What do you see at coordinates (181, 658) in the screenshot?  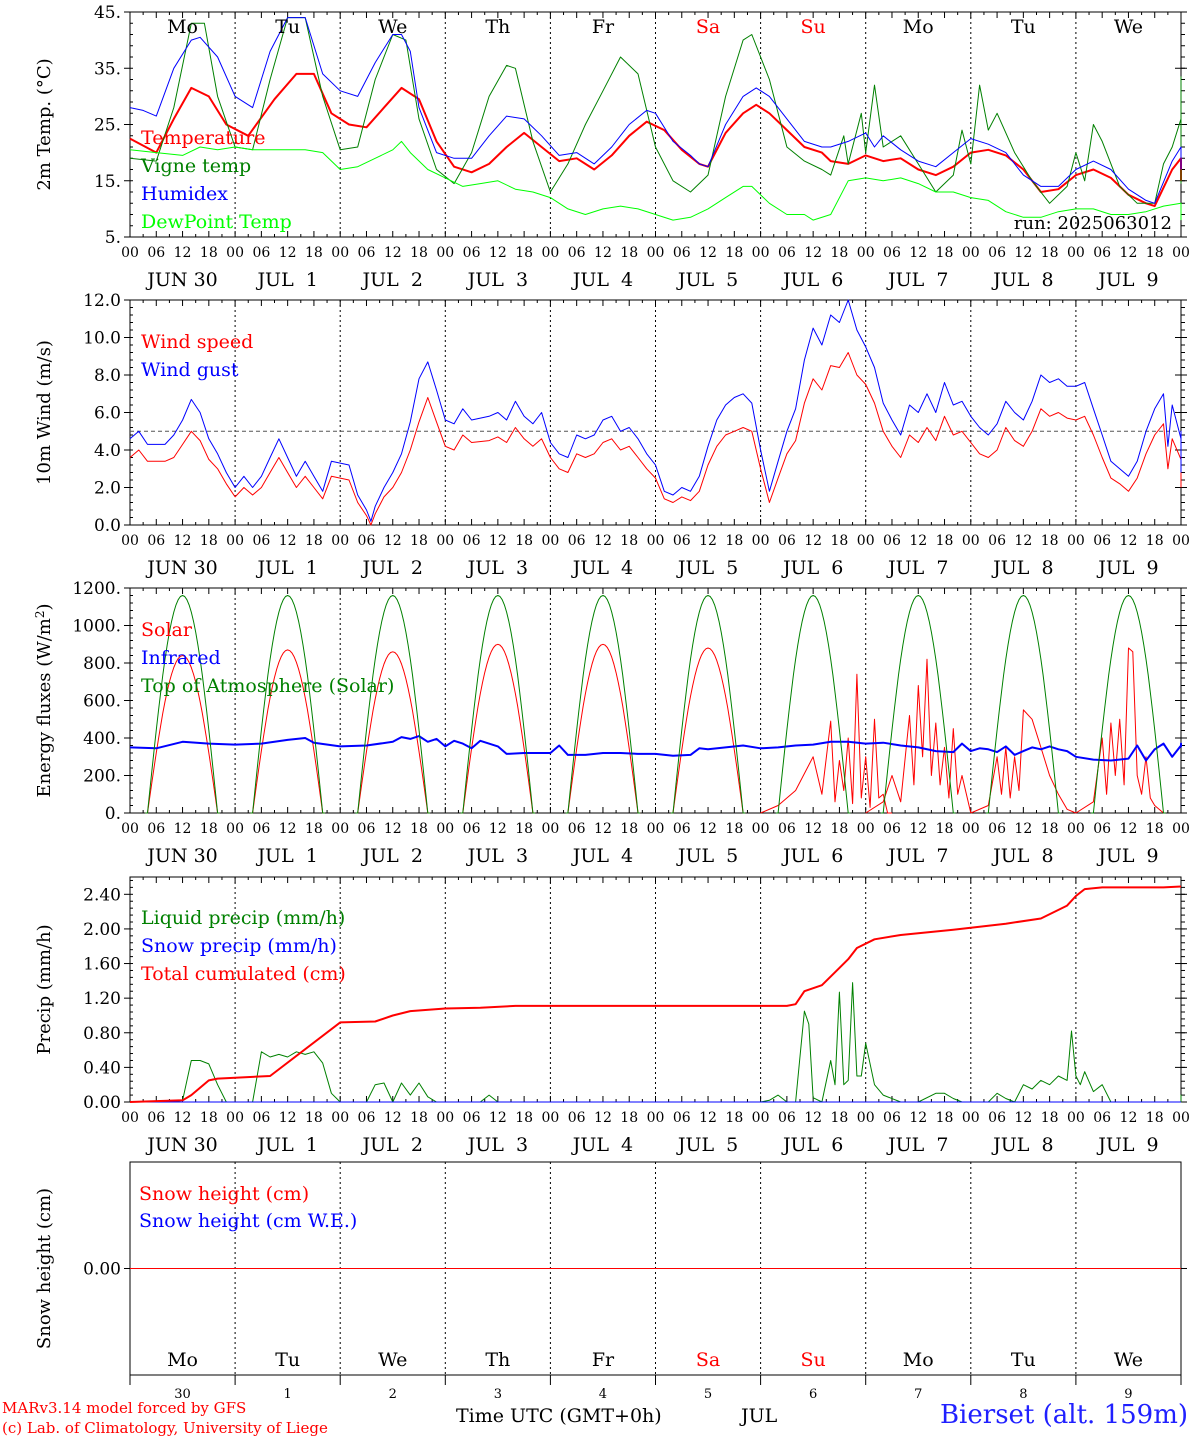 I see `legend-entry: Infrared` at bounding box center [181, 658].